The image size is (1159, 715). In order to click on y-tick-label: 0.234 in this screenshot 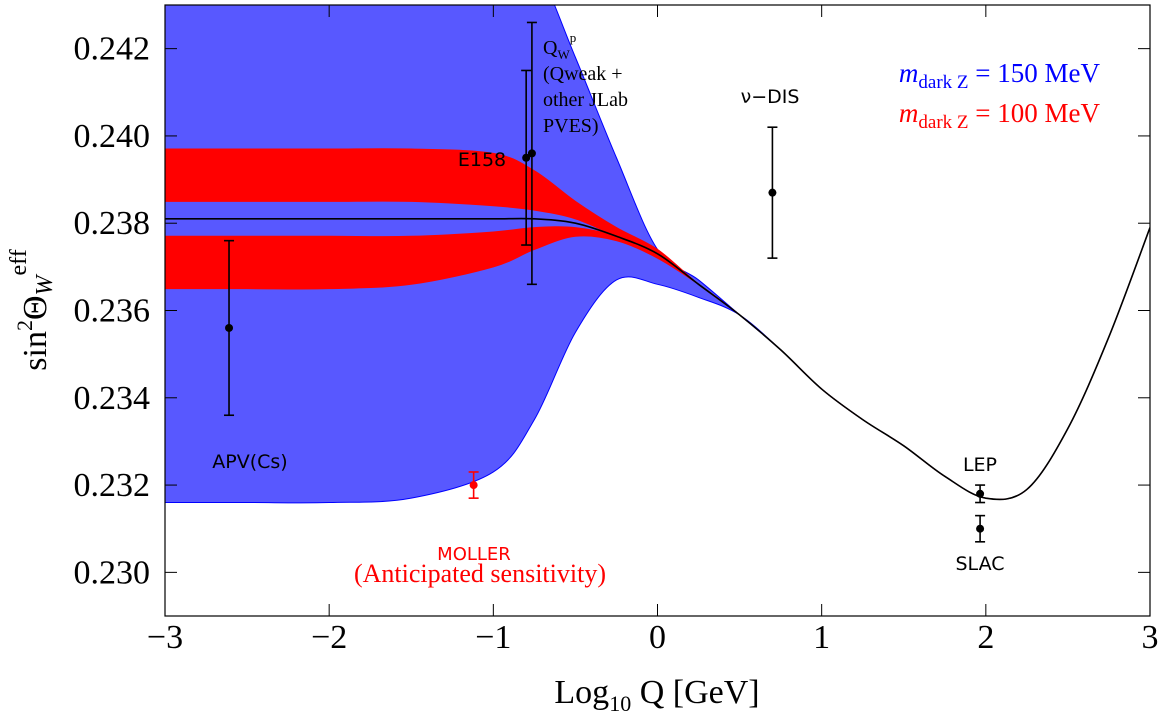, I will do `click(112, 398)`.